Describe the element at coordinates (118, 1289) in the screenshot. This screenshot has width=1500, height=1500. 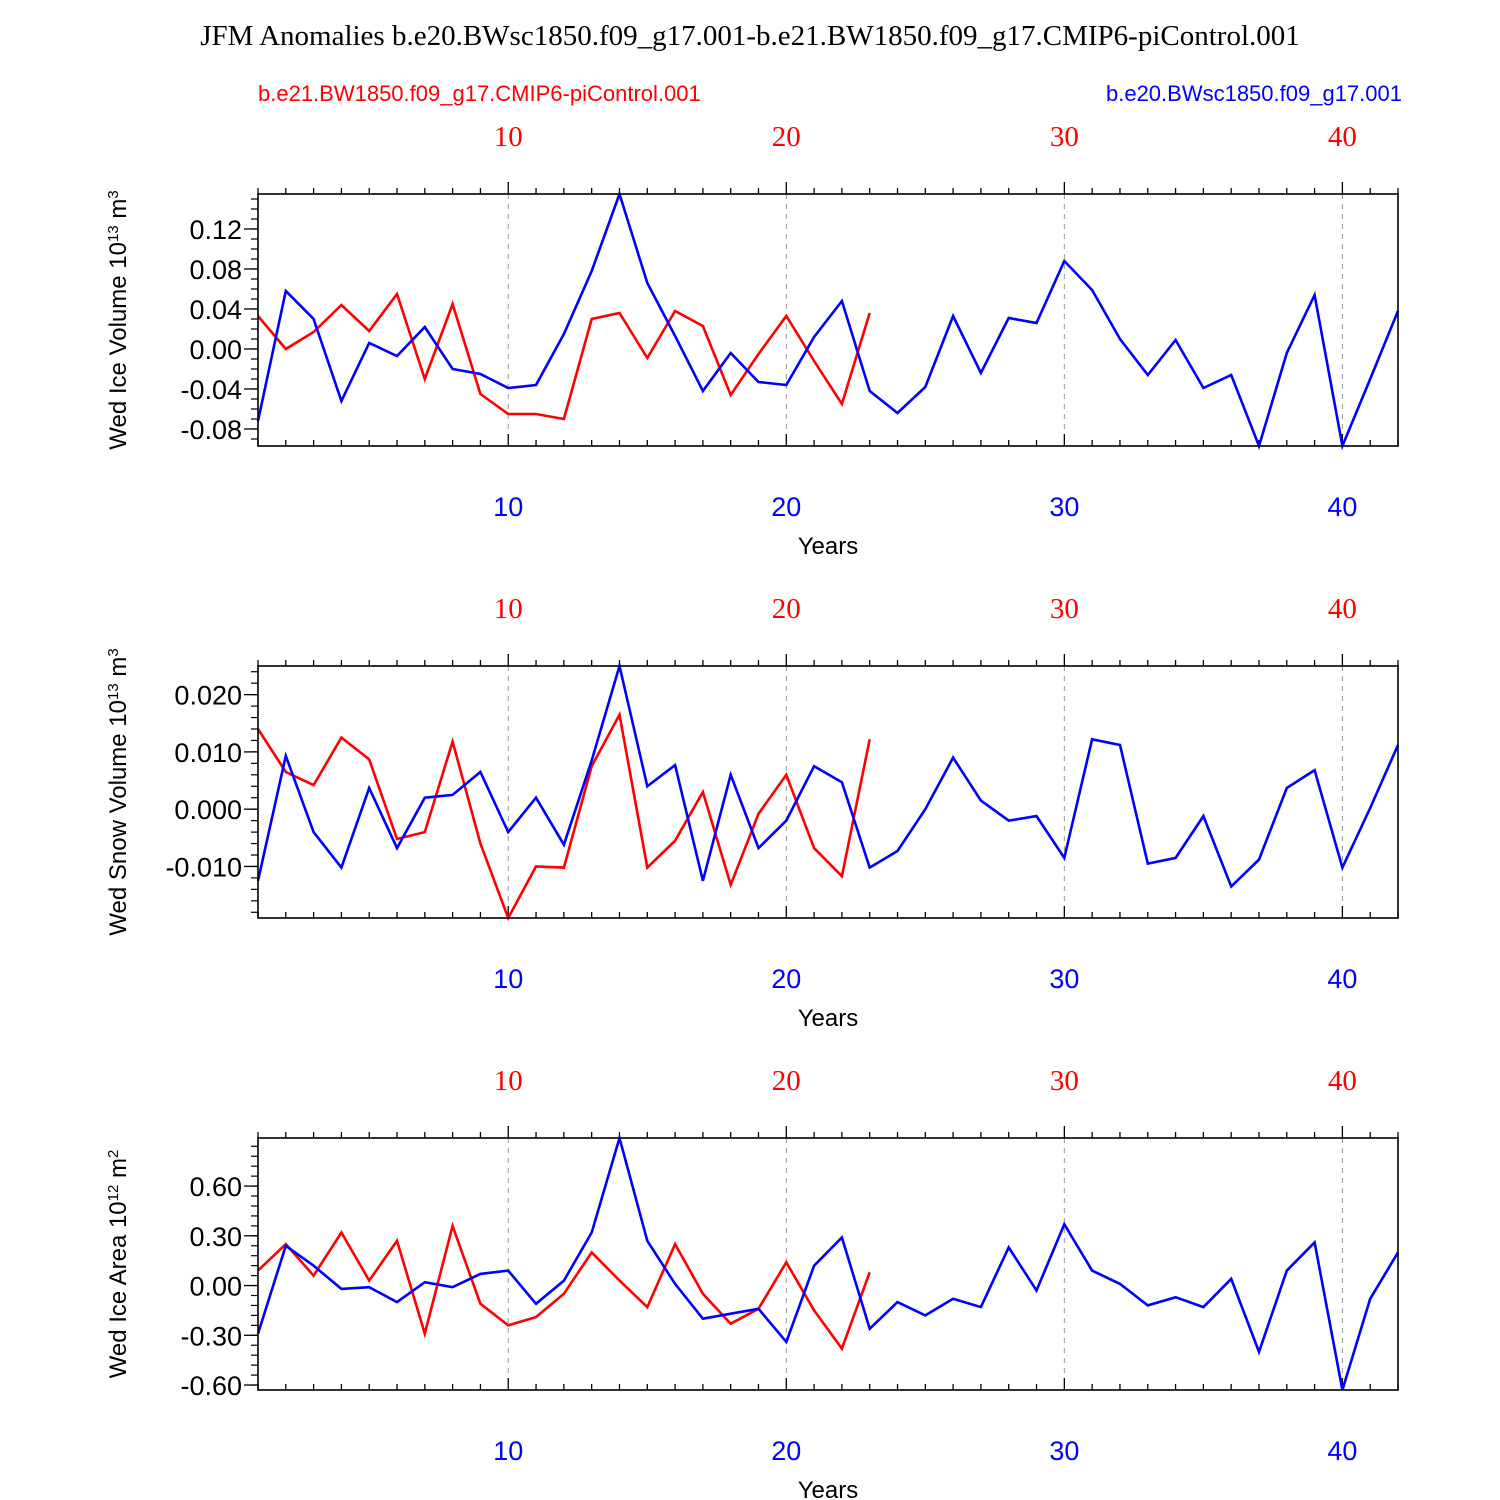
I see `y-axis-label-main: Wed Ice Area 10` at that location.